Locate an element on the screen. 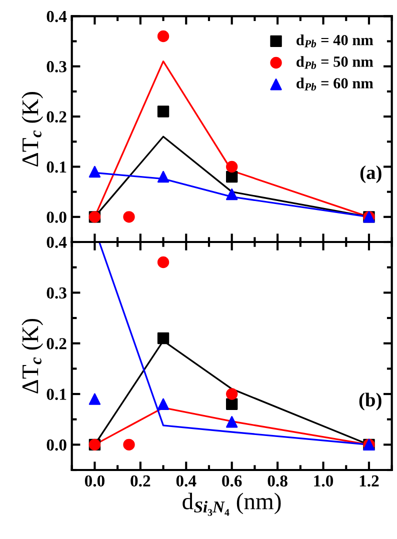 Image resolution: width=397 pixels, height=539 pixels. legend-label: d$_{Pb}$ = 40 nm is located at coordinates (335, 41).